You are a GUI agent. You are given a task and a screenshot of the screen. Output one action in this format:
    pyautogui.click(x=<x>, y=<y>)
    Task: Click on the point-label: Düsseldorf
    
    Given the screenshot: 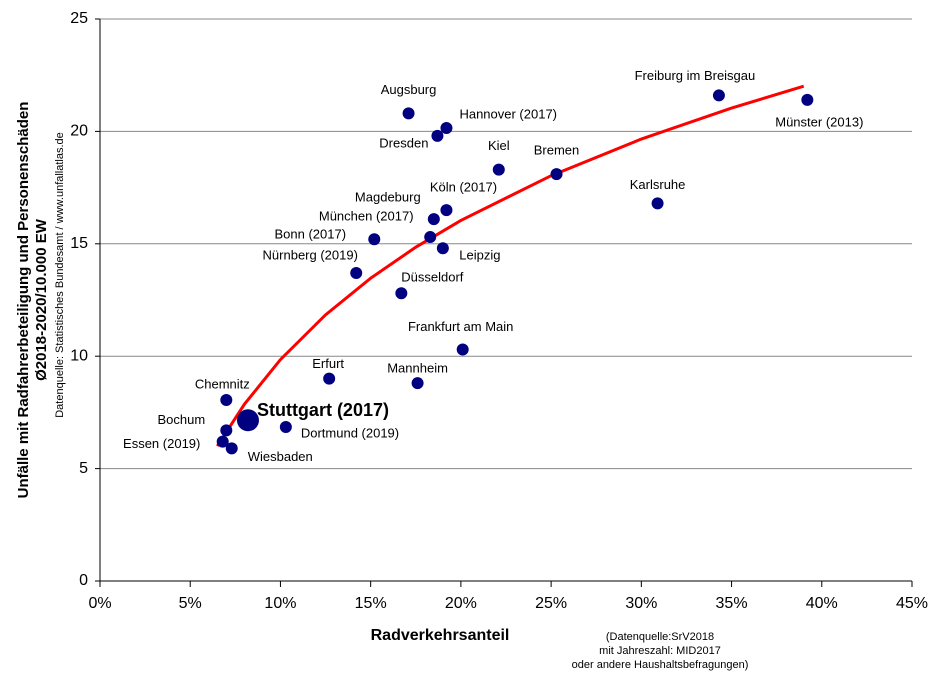 What is the action you would take?
    pyautogui.click(x=432, y=277)
    